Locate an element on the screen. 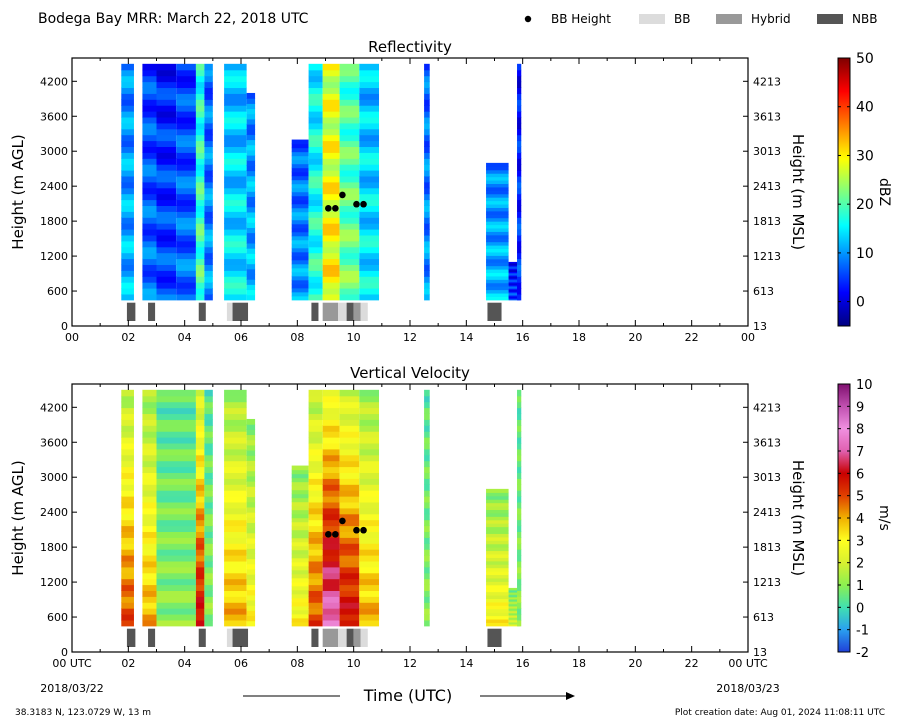 The width and height of the screenshot is (900, 725). y-tick-label: 3600 is located at coordinates (54, 442).